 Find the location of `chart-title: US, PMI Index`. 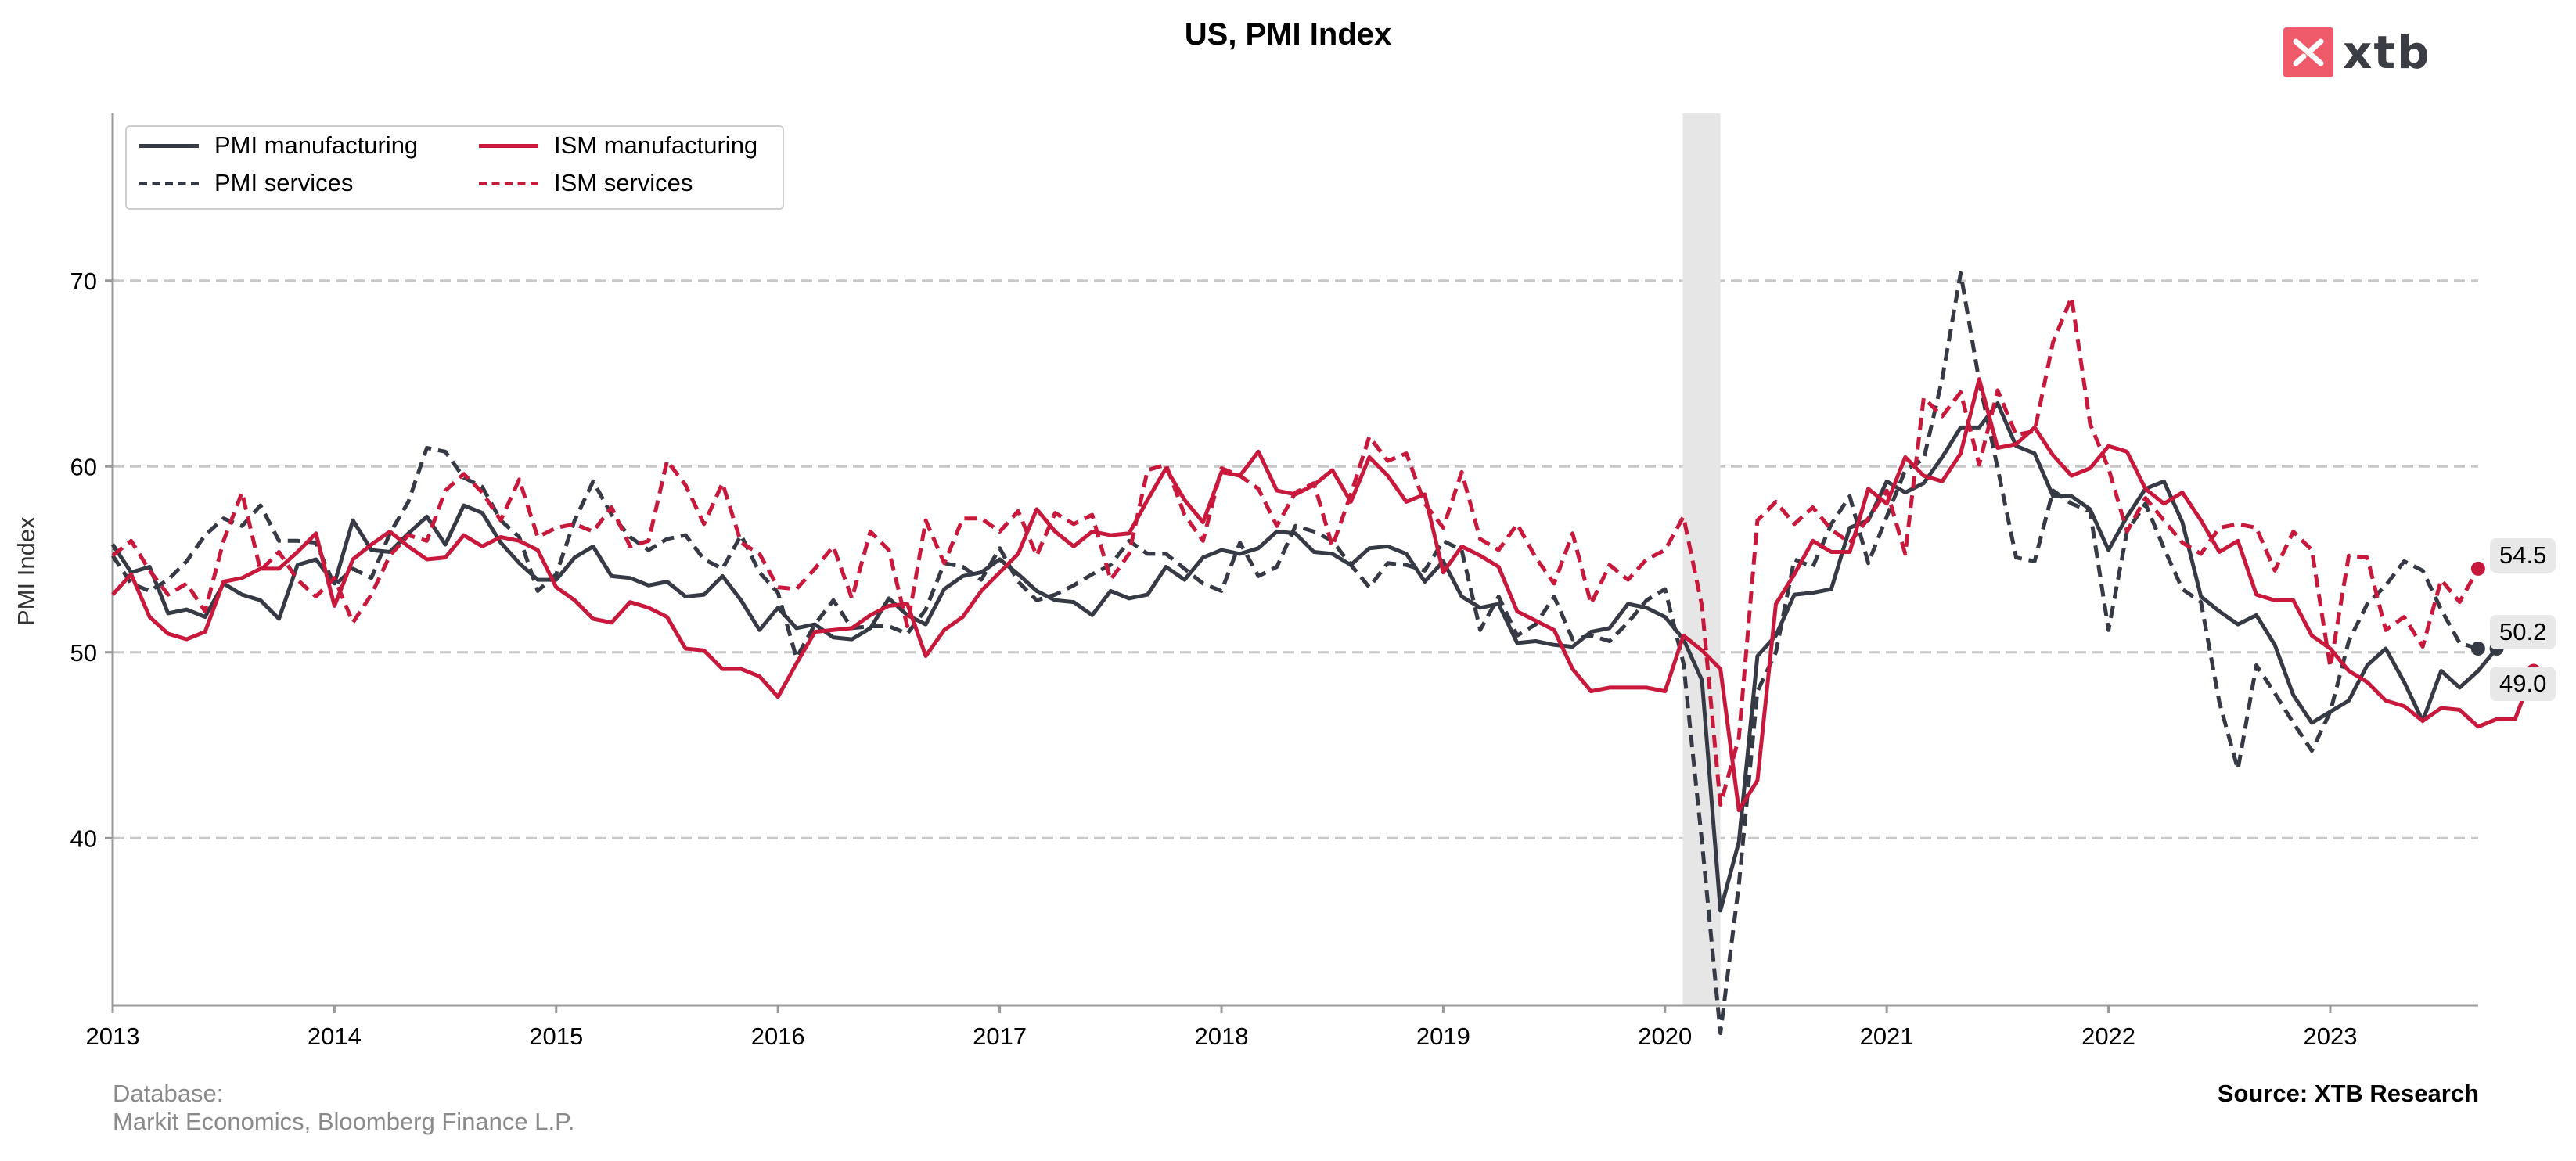

chart-title: US, PMI Index is located at coordinates (1288, 35).